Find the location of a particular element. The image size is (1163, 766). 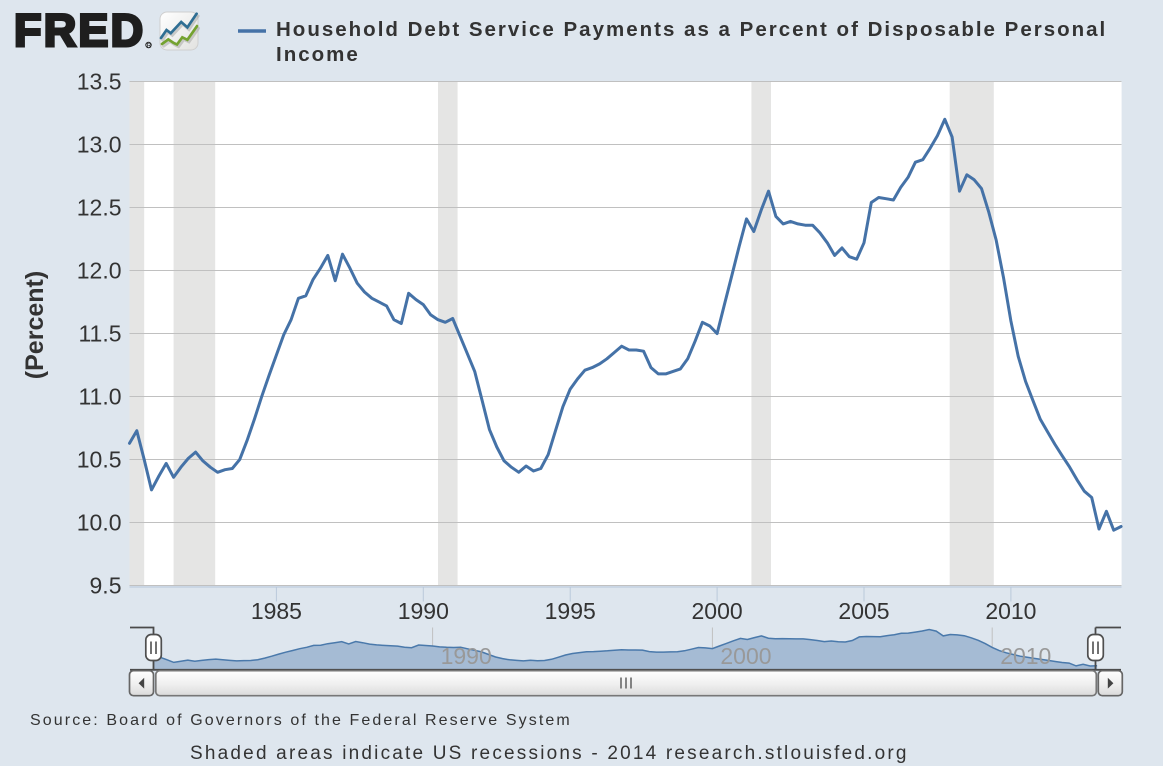

svg-text: 10.5 is located at coordinates (99, 460).